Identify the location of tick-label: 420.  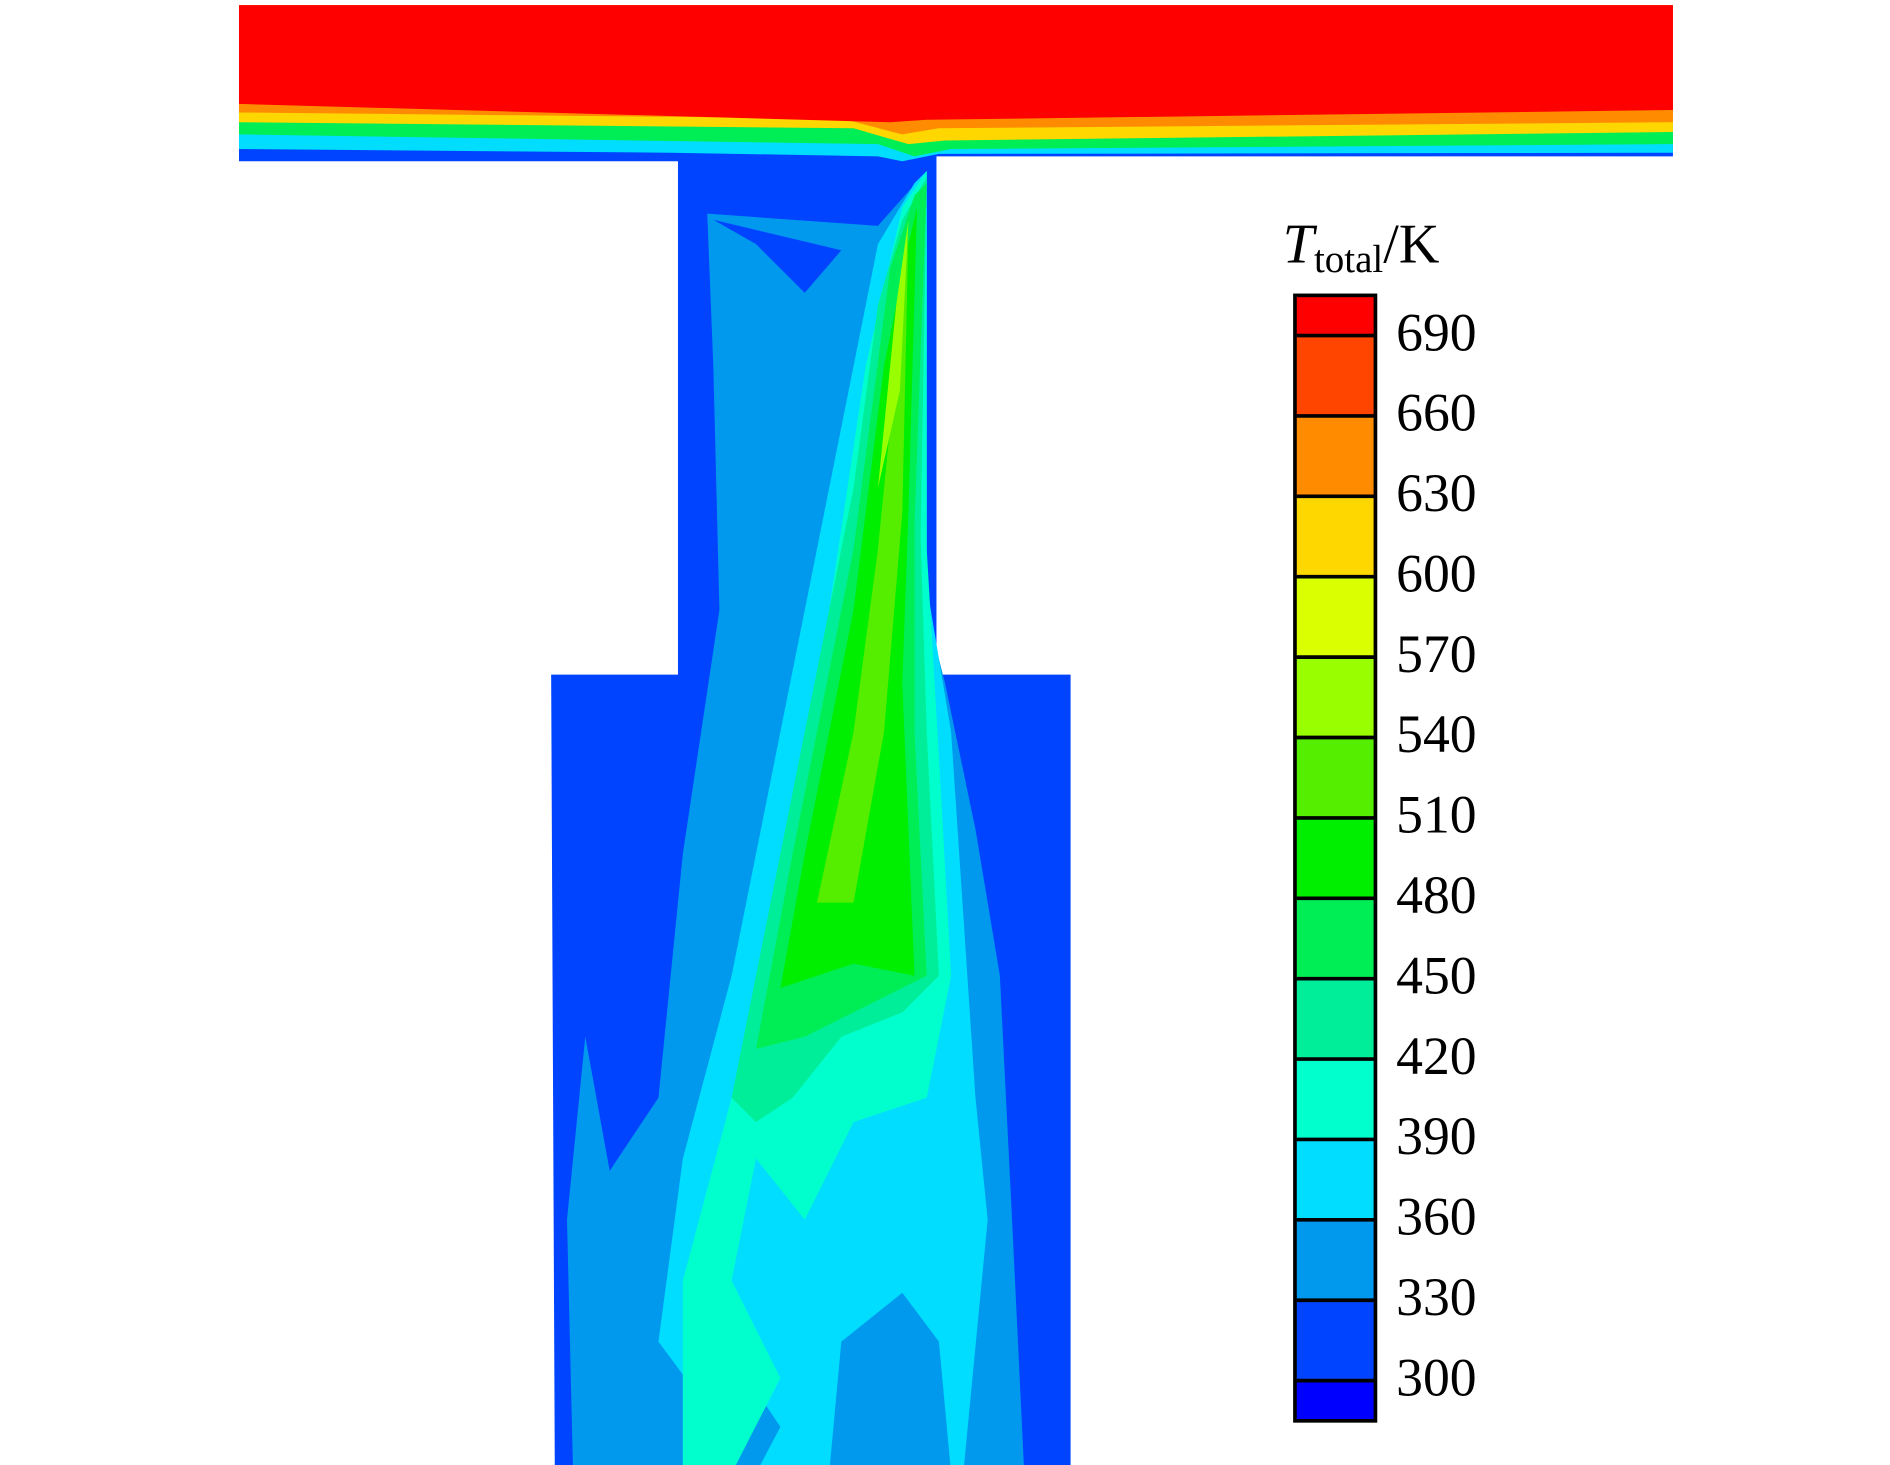
(1436, 1056).